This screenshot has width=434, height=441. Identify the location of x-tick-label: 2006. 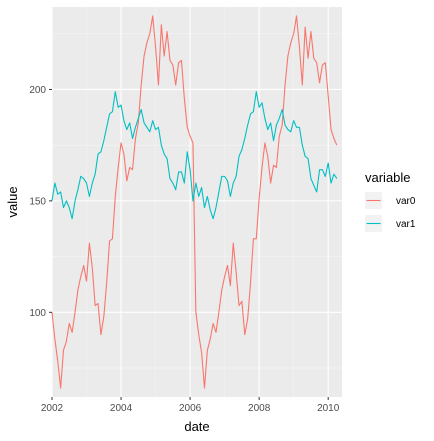
(190, 408).